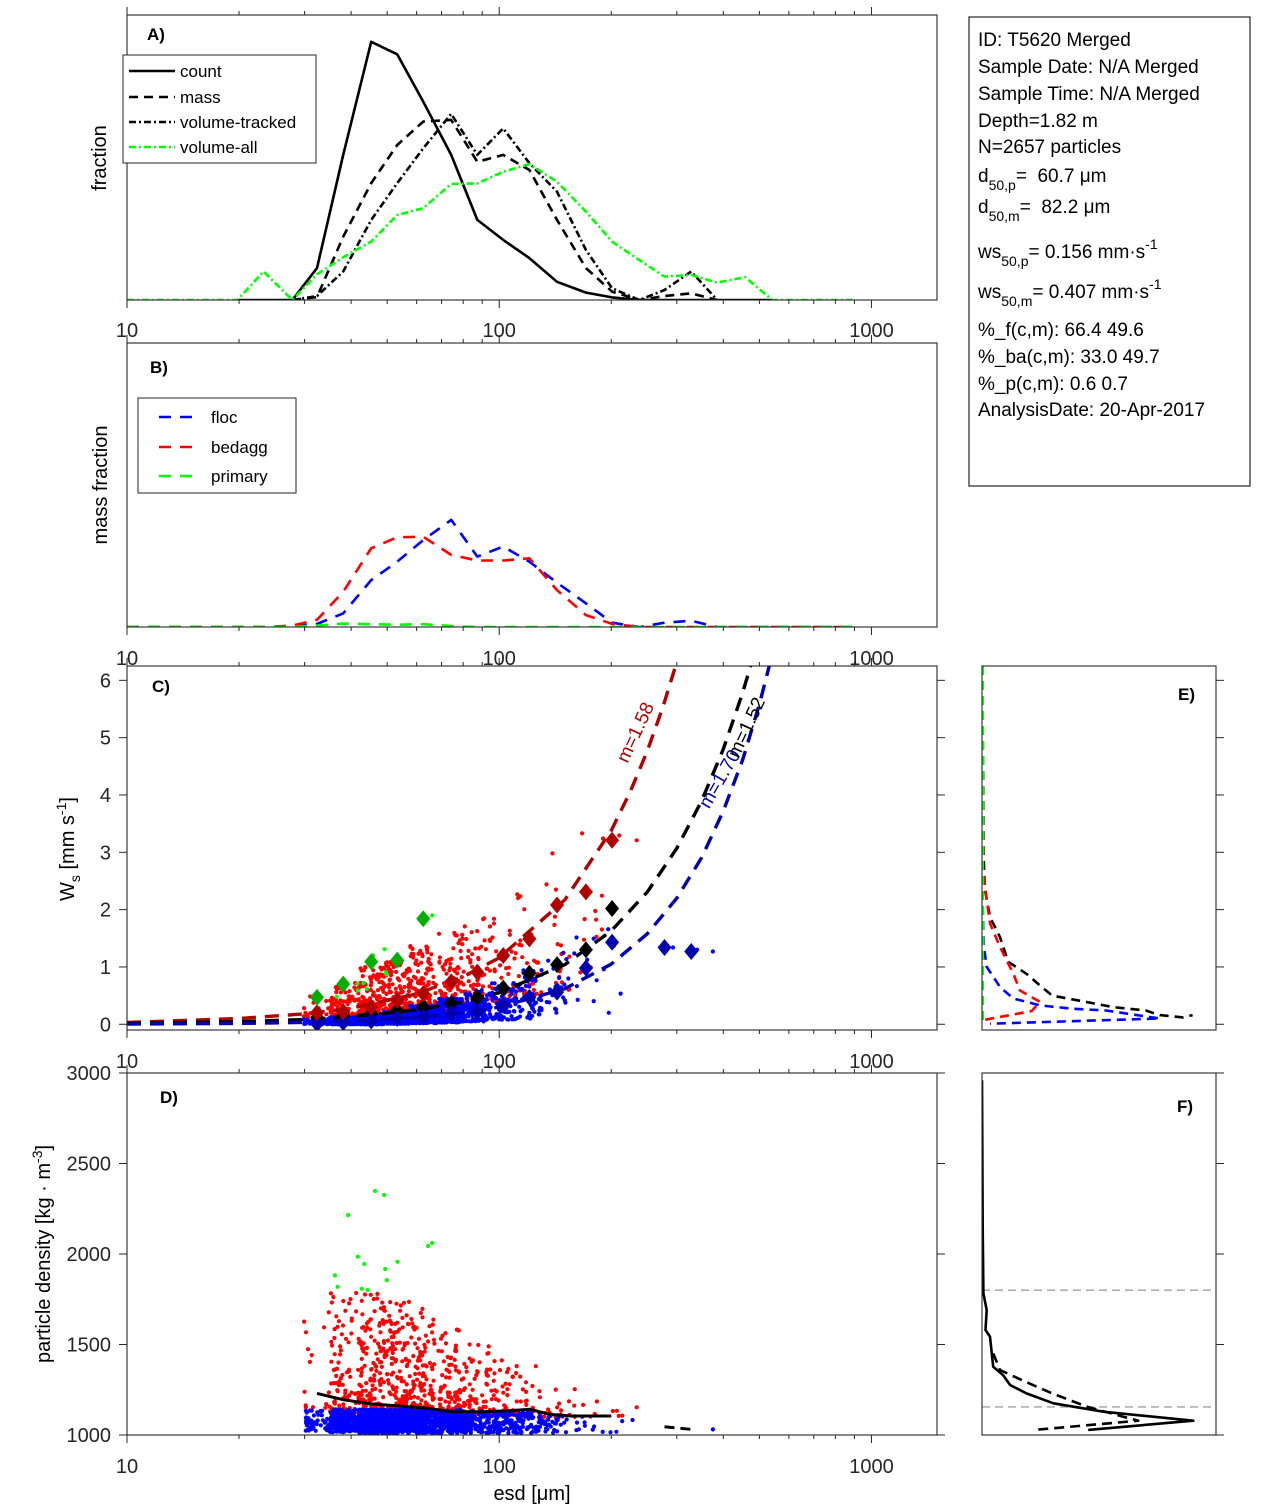  What do you see at coordinates (101, 485) in the screenshot?
I see `y-axis-label: mass fraction` at bounding box center [101, 485].